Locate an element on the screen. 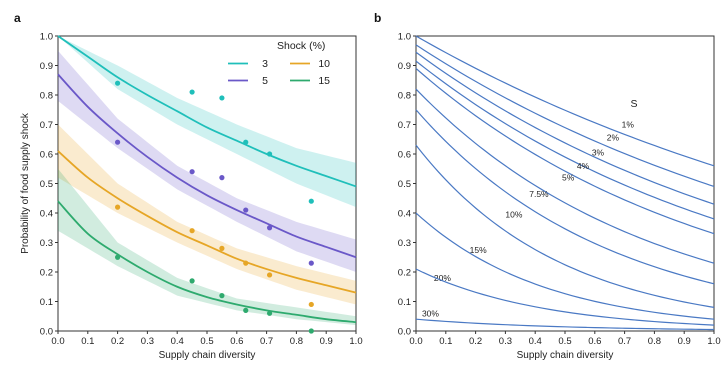 Image resolution: width=724 pixels, height=371 pixels. panel-b-letter: b is located at coordinates (377, 18).